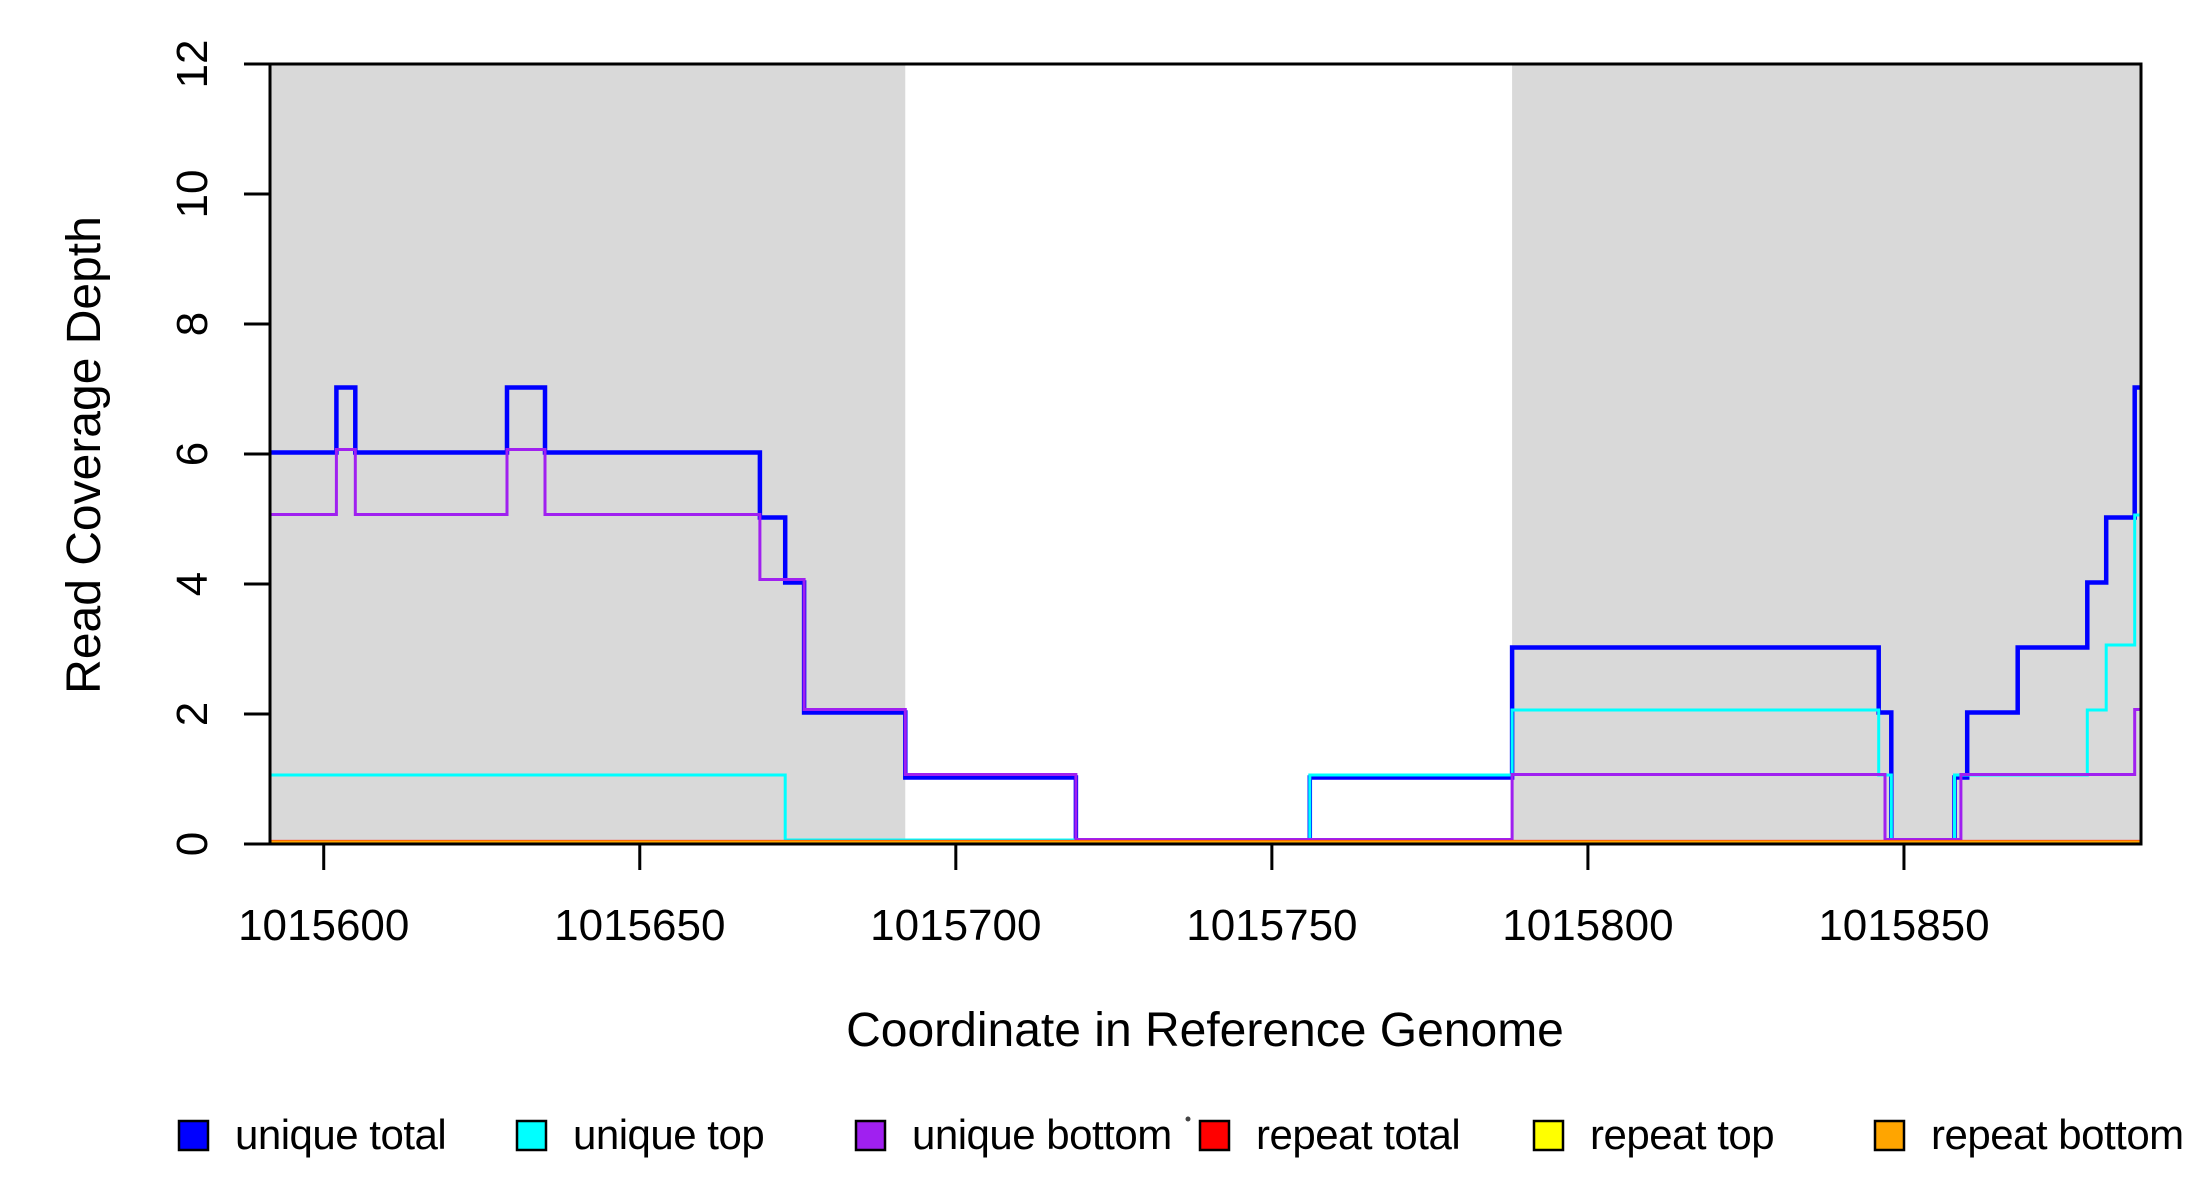  What do you see at coordinates (340, 1134) in the screenshot?
I see `legend-label-unique-total: unique total` at bounding box center [340, 1134].